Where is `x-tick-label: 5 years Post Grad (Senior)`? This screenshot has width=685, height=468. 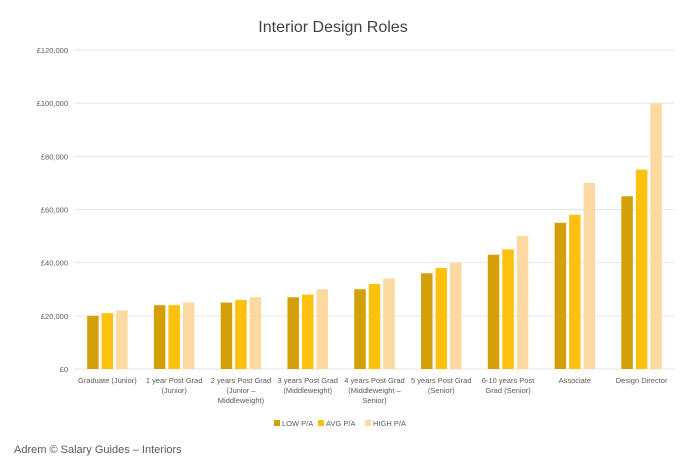
x-tick-label: 5 years Post Grad (Senior) is located at coordinates (441, 385).